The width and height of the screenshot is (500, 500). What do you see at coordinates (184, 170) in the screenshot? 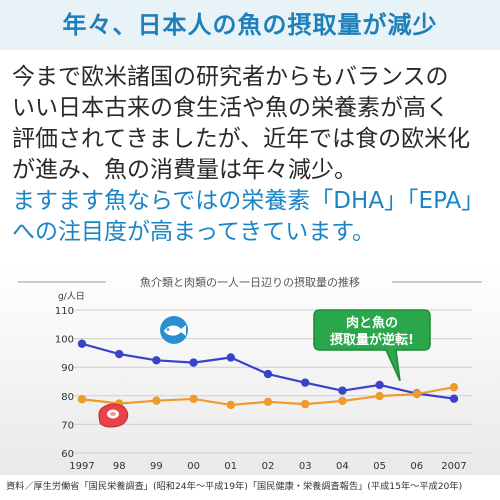
I see `description-line: が進み、魚の消費量は年々減少。` at bounding box center [184, 170].